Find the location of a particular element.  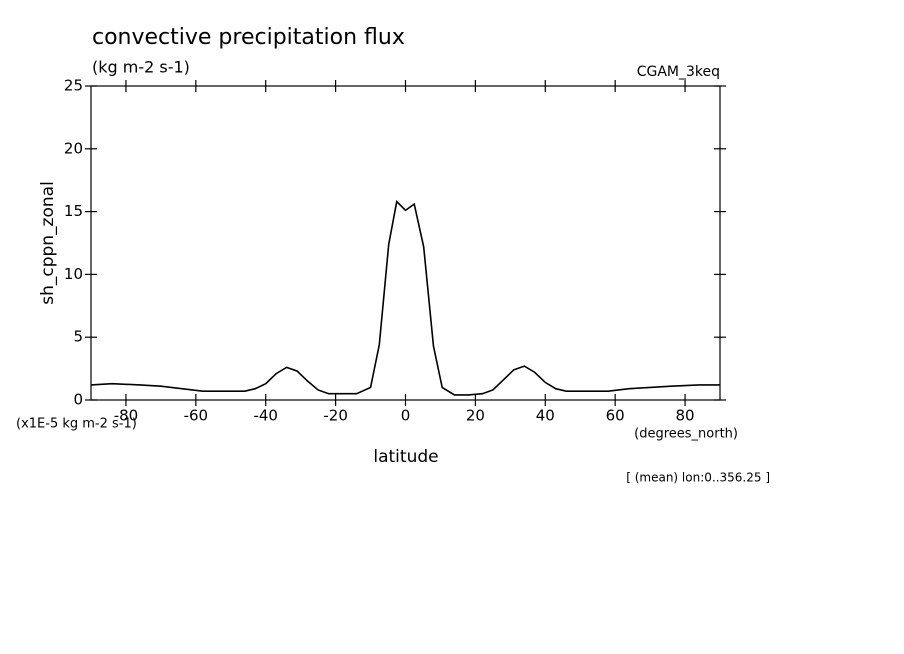

x-tick-label: 60 is located at coordinates (615, 416).